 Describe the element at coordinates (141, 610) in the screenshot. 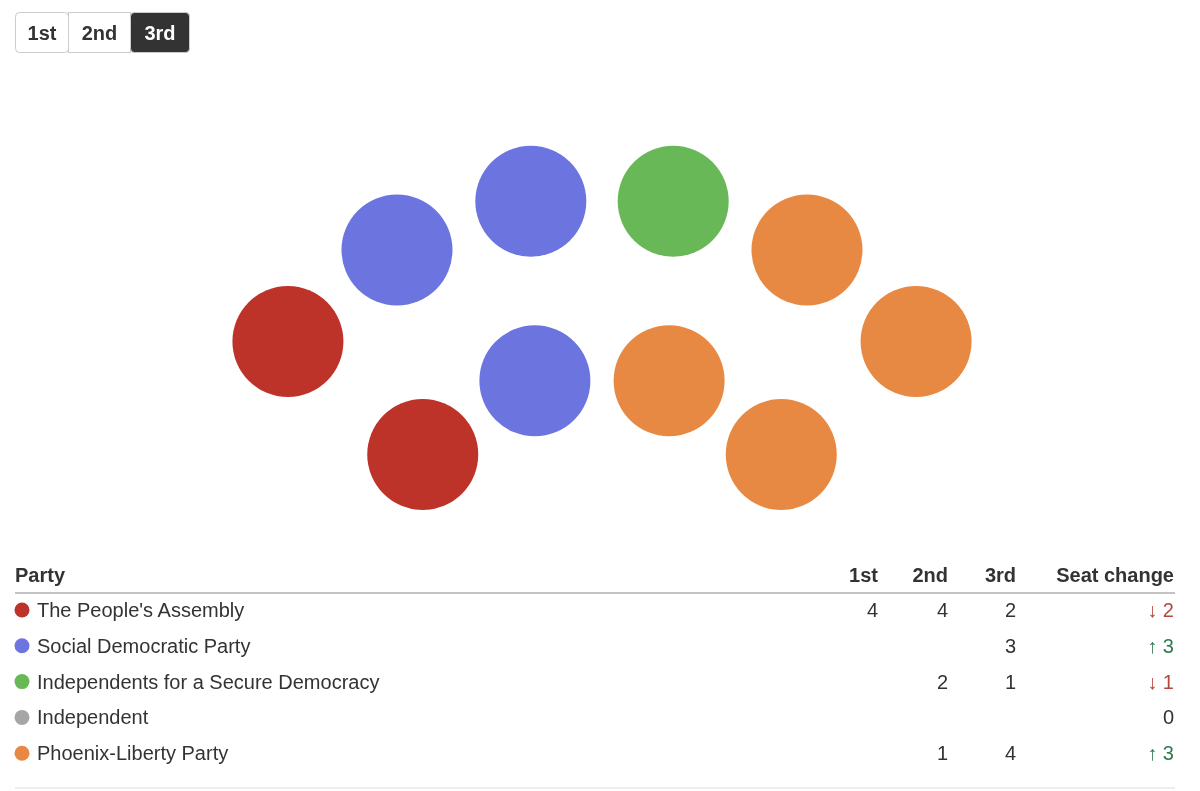

I see `category-label: The People's Assembly` at that location.